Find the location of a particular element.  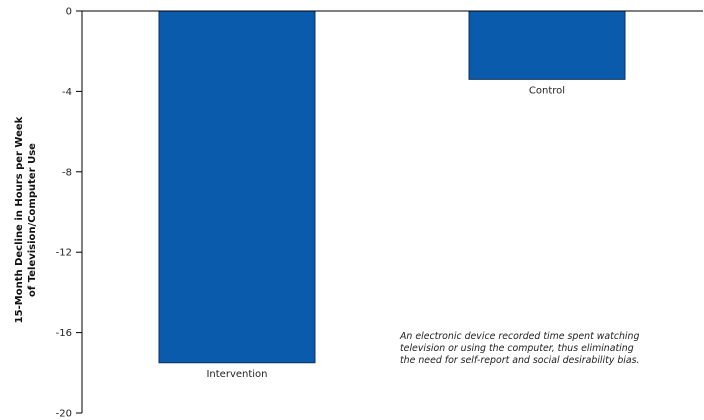

bar is located at coordinates (547, 45).